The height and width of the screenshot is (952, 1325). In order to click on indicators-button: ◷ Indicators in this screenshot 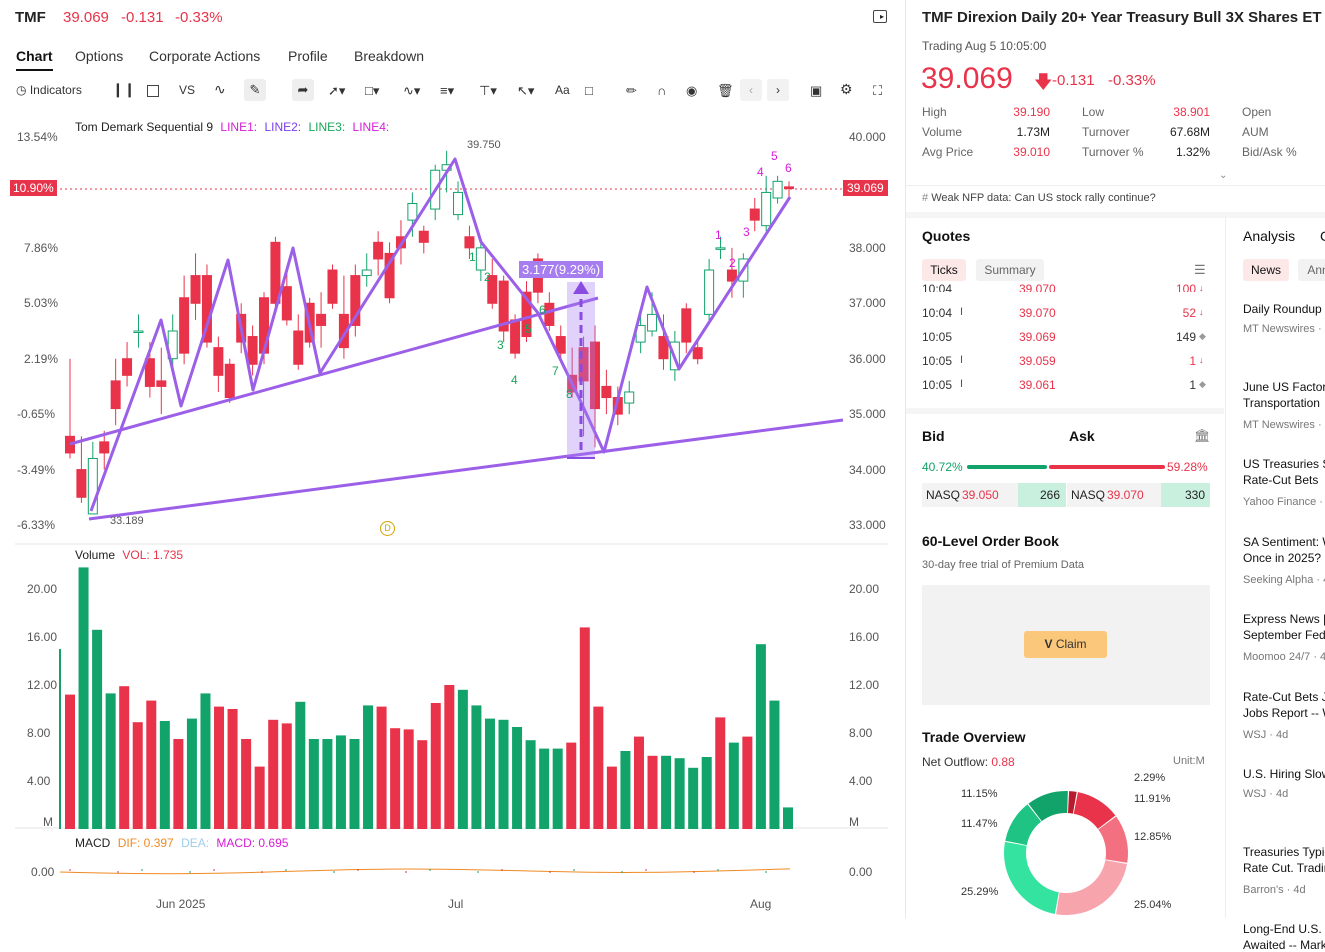, I will do `click(49, 90)`.